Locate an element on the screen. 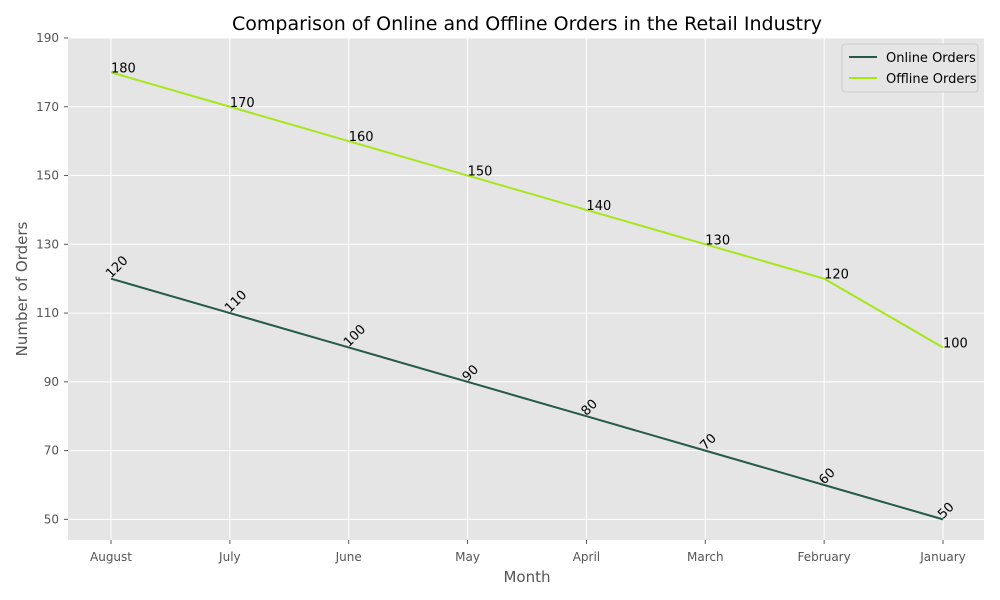 The width and height of the screenshot is (1000, 600). legend-label: Online Orders is located at coordinates (931, 58).